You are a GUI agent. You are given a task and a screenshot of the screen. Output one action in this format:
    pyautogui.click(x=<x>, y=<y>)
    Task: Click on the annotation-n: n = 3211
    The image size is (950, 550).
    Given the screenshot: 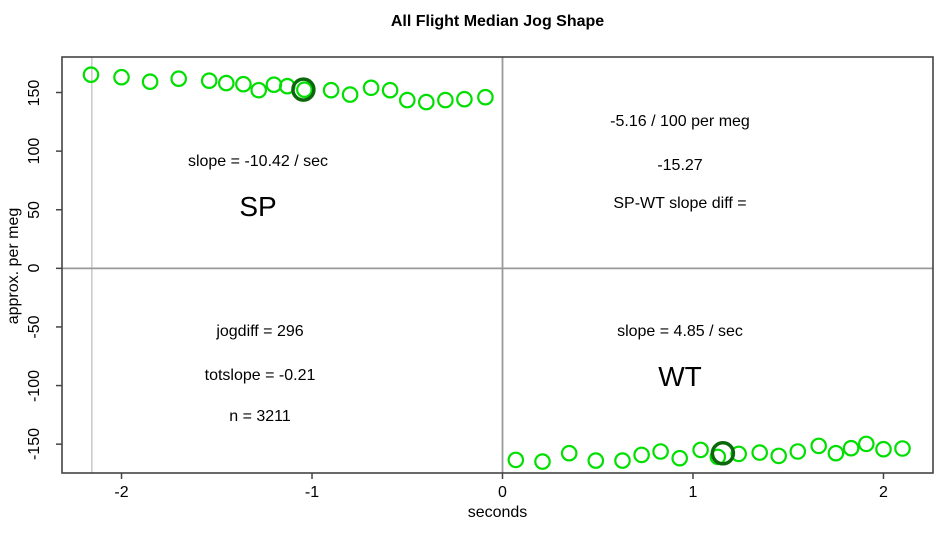 What is the action you would take?
    pyautogui.click(x=260, y=416)
    